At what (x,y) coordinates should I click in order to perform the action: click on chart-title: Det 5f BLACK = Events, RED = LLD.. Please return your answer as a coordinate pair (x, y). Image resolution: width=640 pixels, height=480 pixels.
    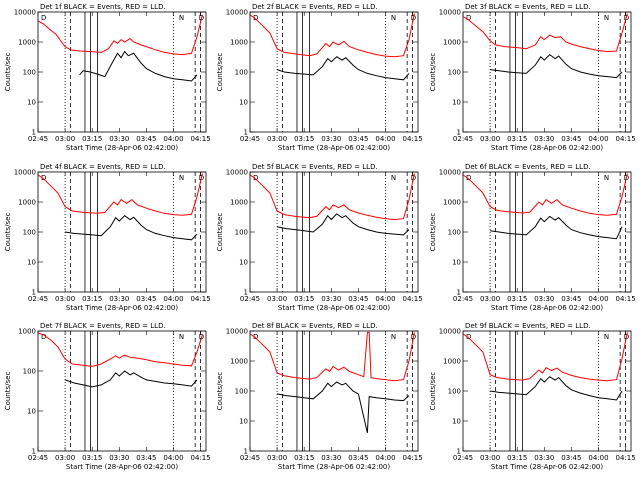
    Looking at the image, I should click on (315, 167).